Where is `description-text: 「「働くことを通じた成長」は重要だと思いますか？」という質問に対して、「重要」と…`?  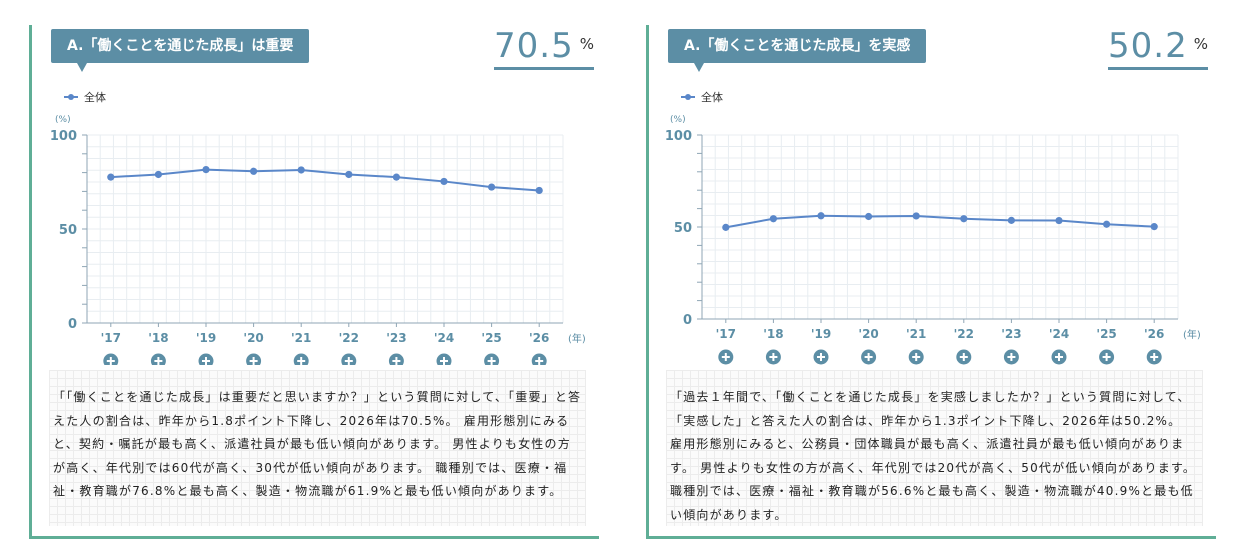 description-text: 「「働くことを通じた成長」は重要だと思いますか？」という質問に対して、「重要」と… is located at coordinates (317, 448).